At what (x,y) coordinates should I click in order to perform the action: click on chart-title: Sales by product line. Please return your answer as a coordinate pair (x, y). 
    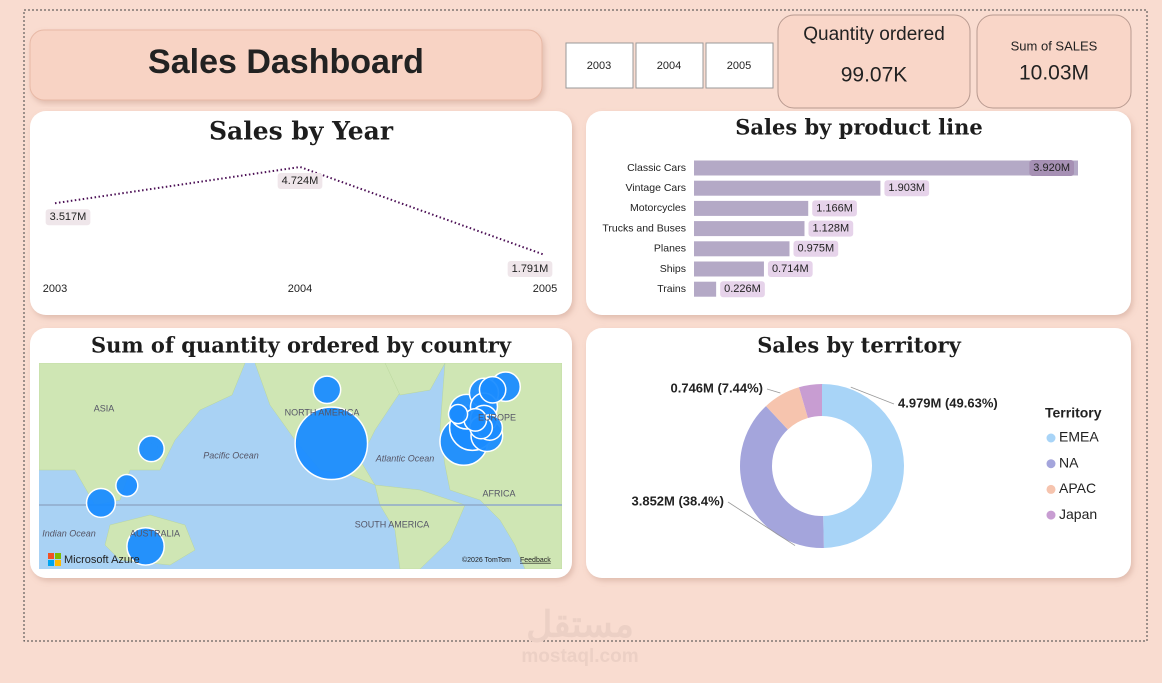
    Looking at the image, I should click on (859, 127).